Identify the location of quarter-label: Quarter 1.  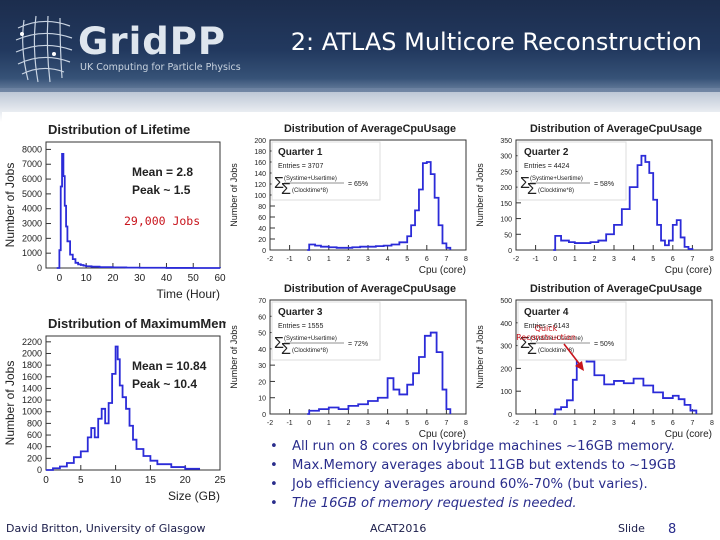
(300, 152).